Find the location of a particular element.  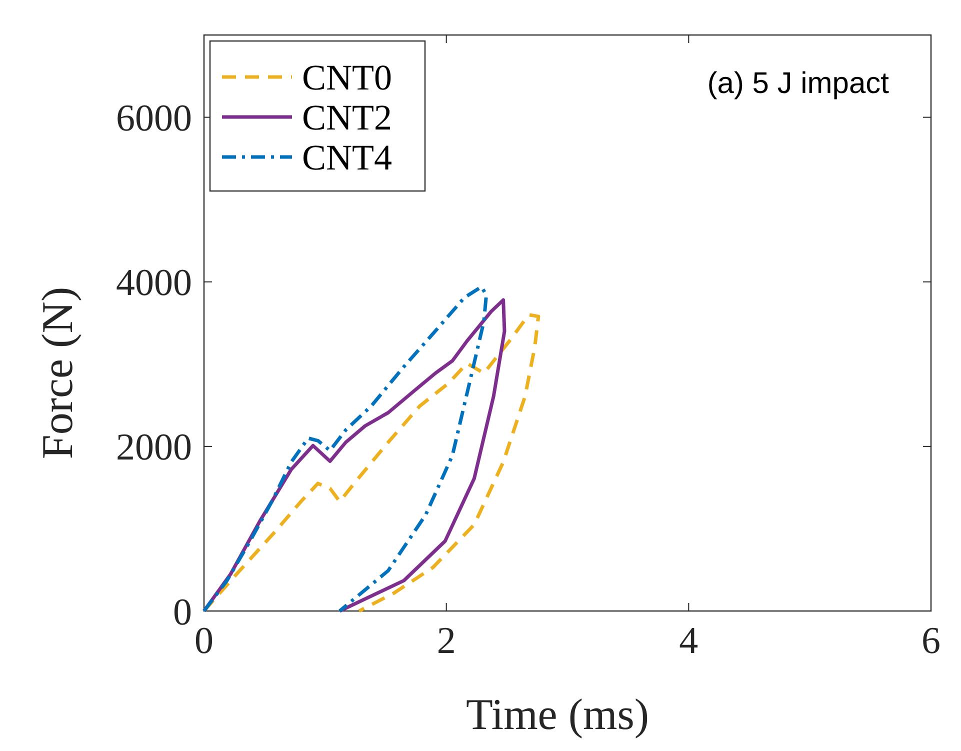

y-axis-title: Force (N) is located at coordinates (57, 373).